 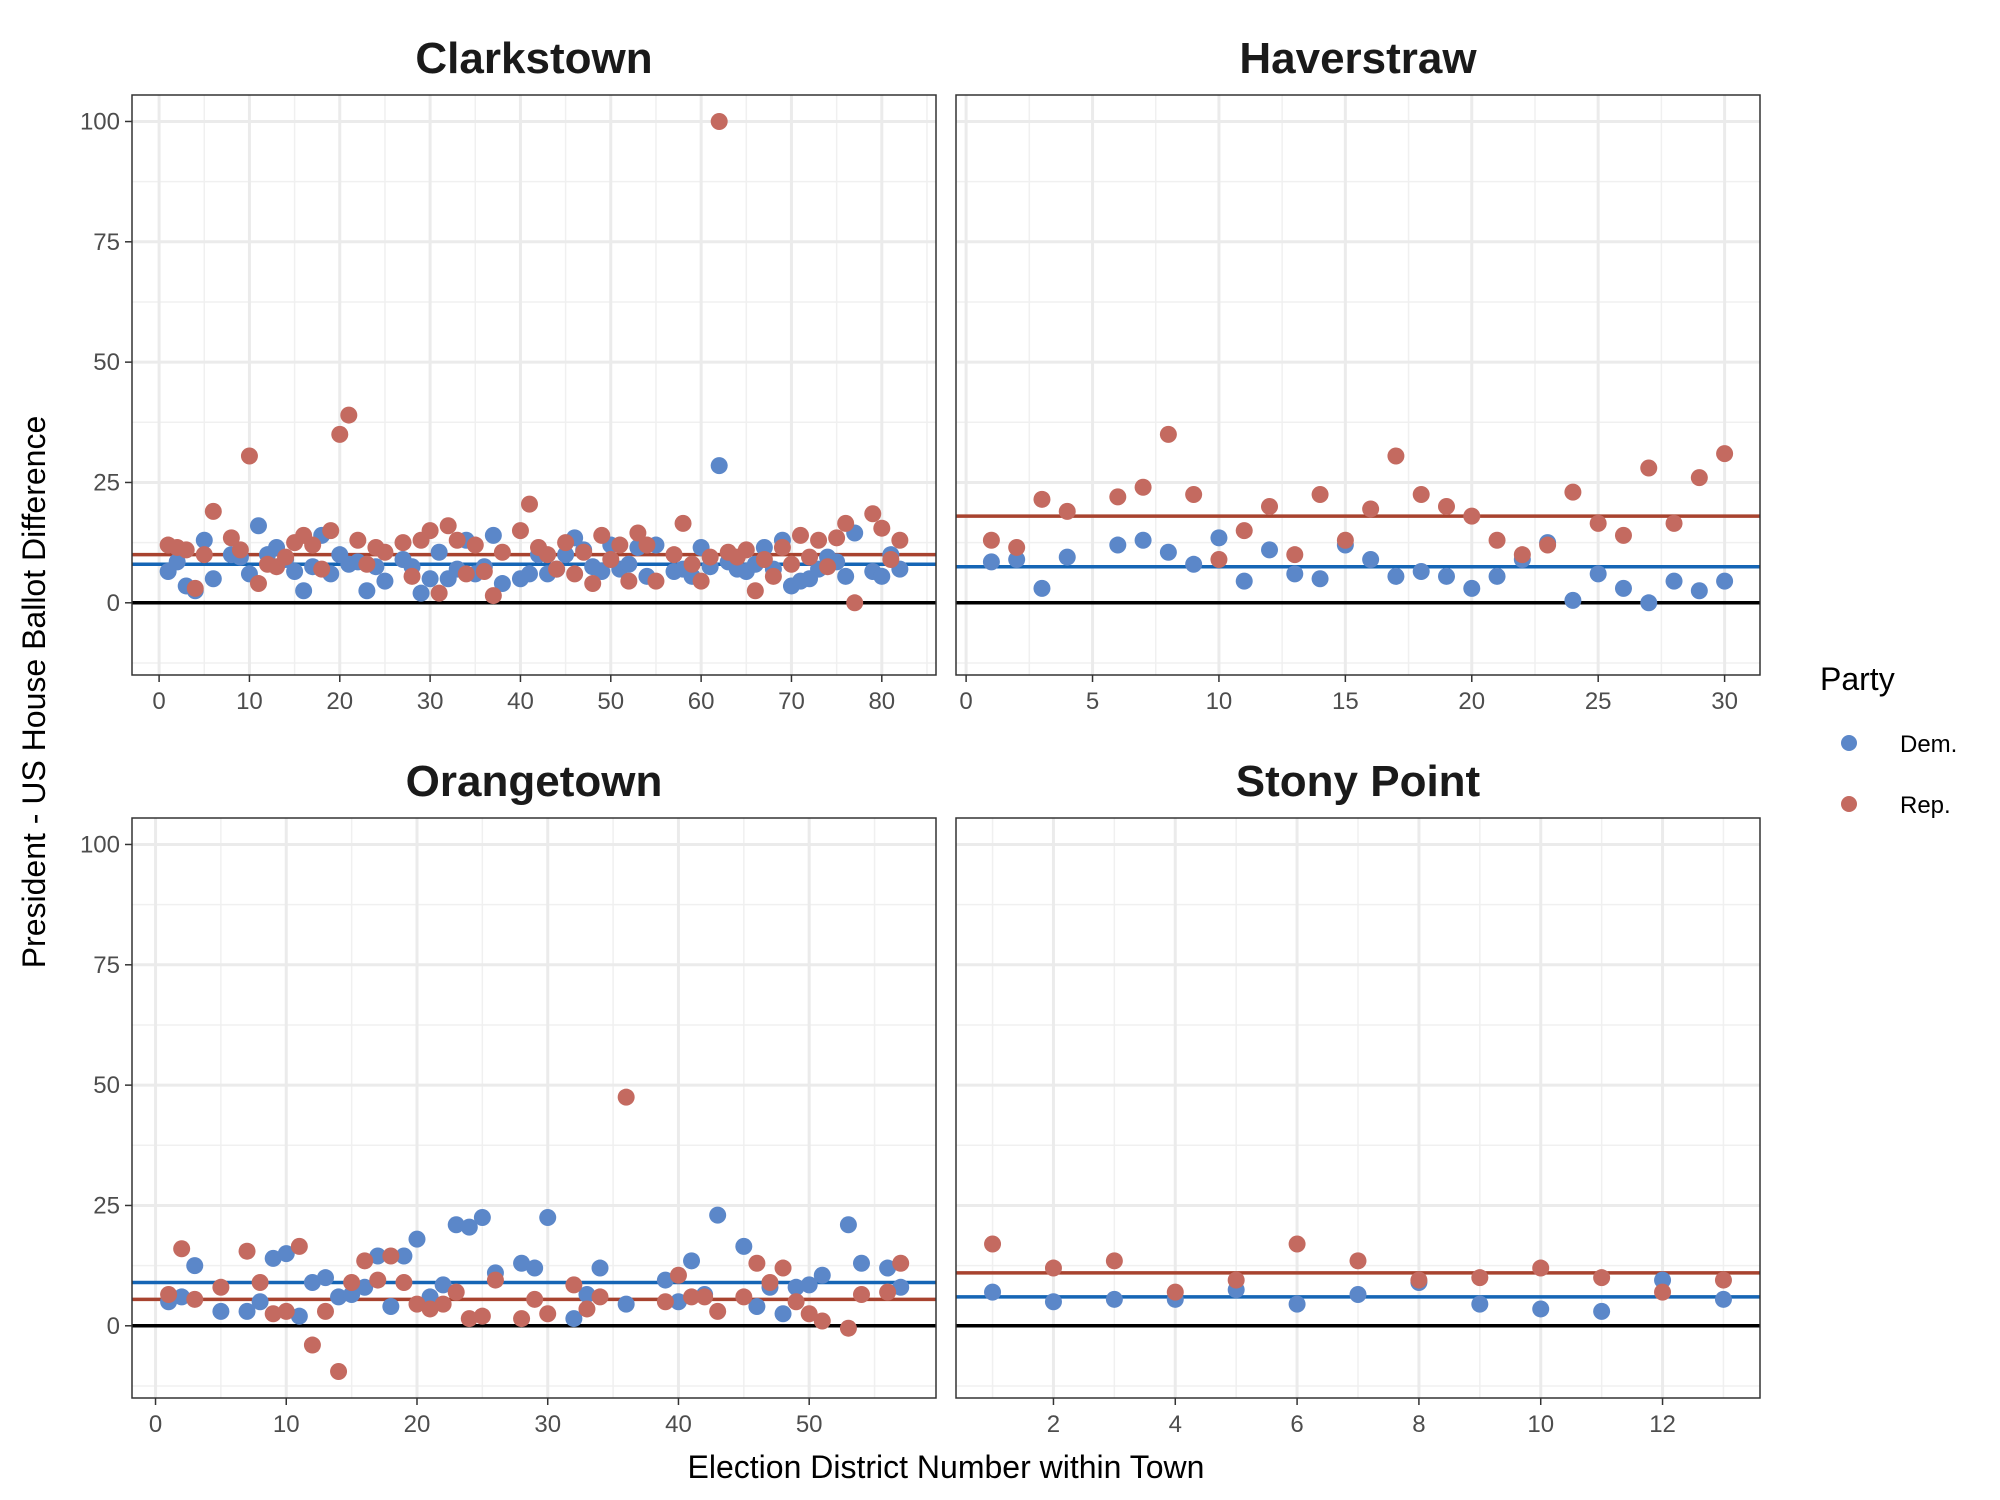 What do you see at coordinates (249, 701) in the screenshot?
I see `x-tick-label: 10` at bounding box center [249, 701].